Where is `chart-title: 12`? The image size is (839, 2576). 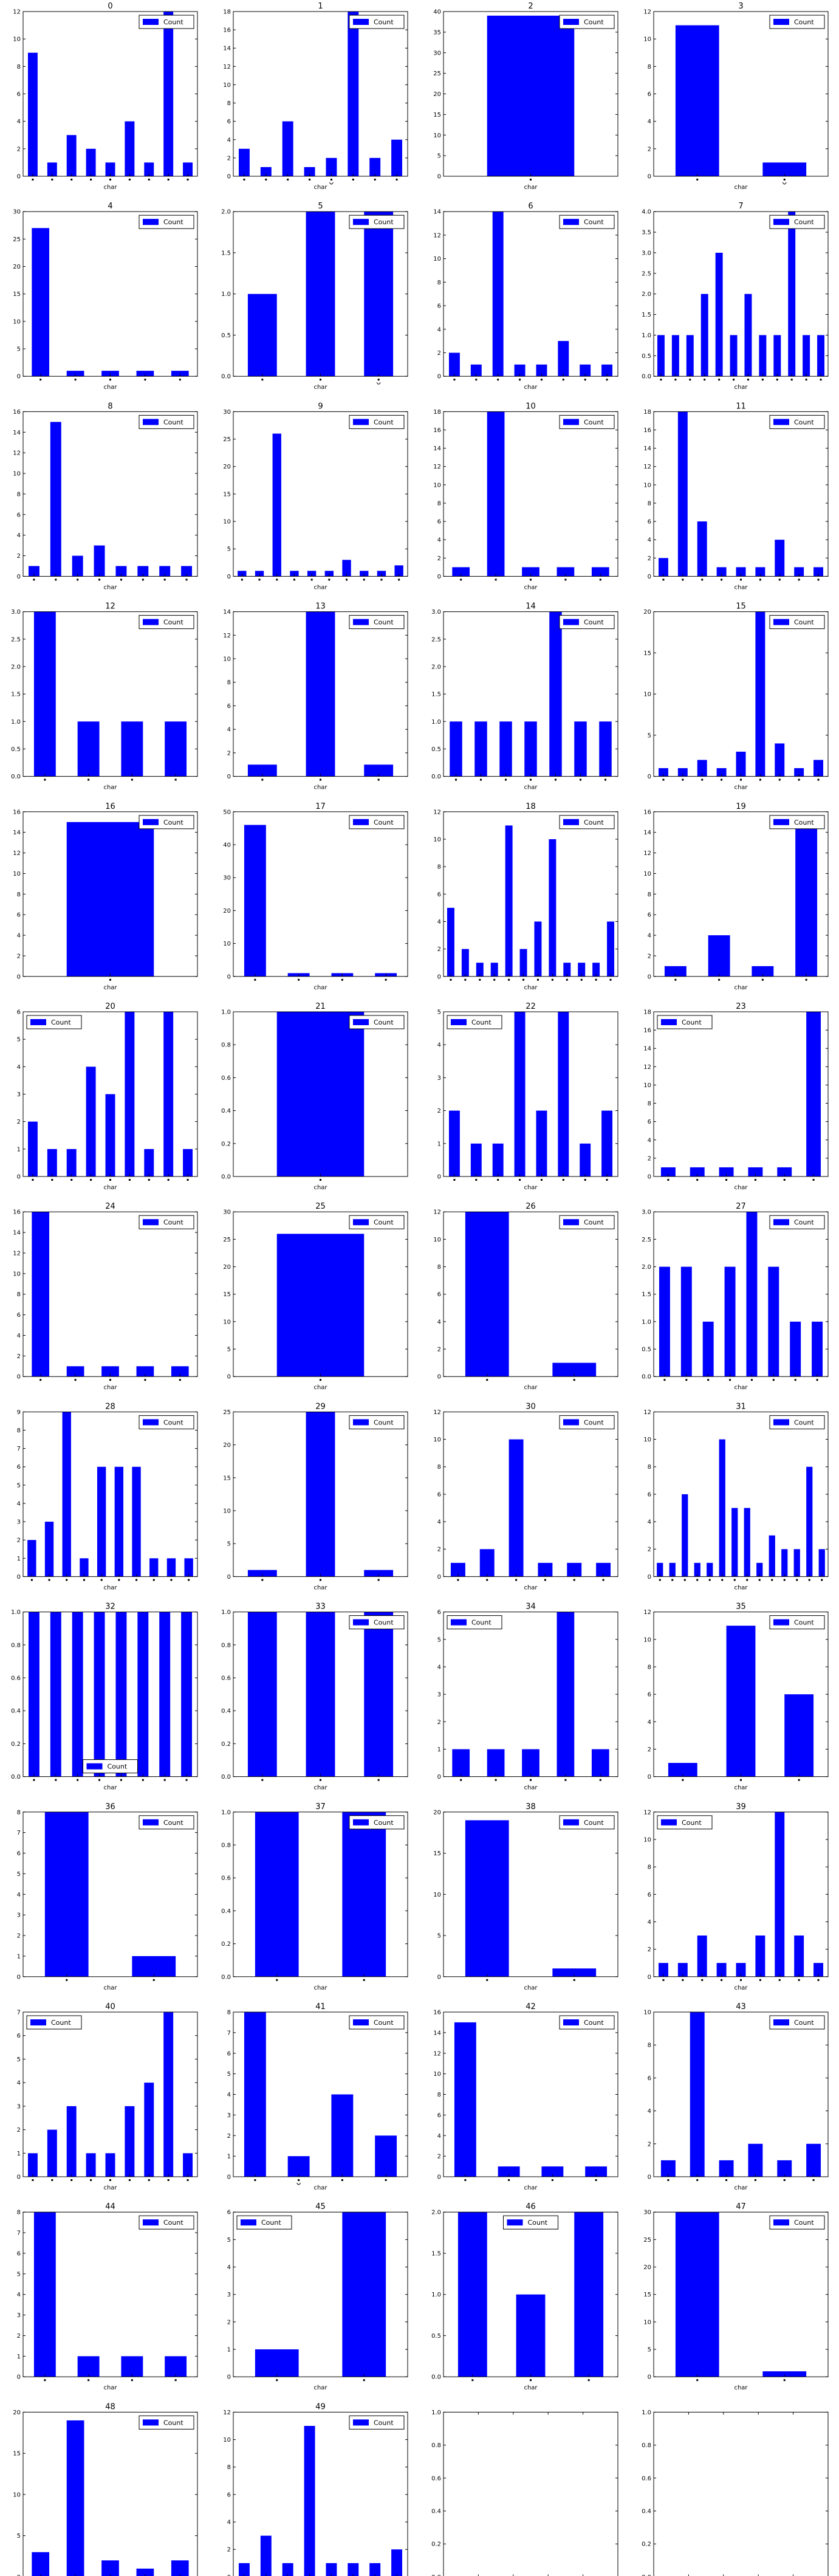
chart-title: 12 is located at coordinates (110, 606).